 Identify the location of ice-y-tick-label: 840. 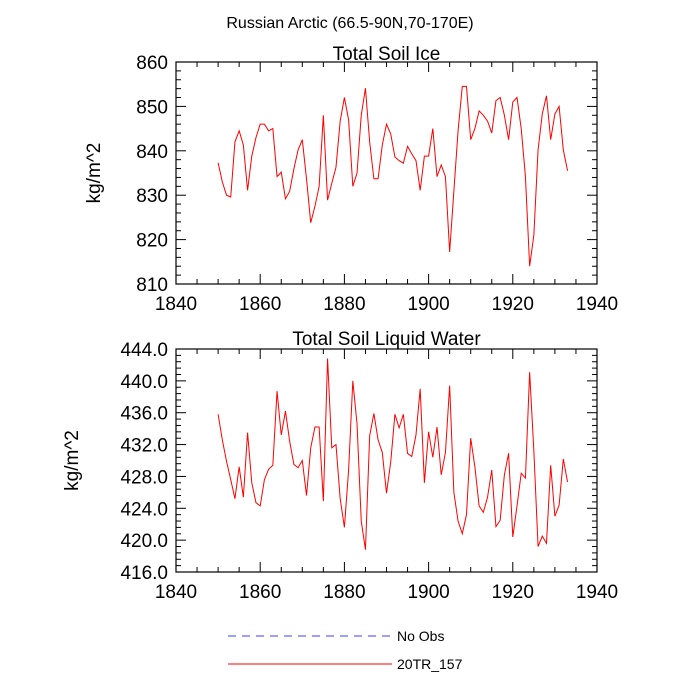
(152, 152).